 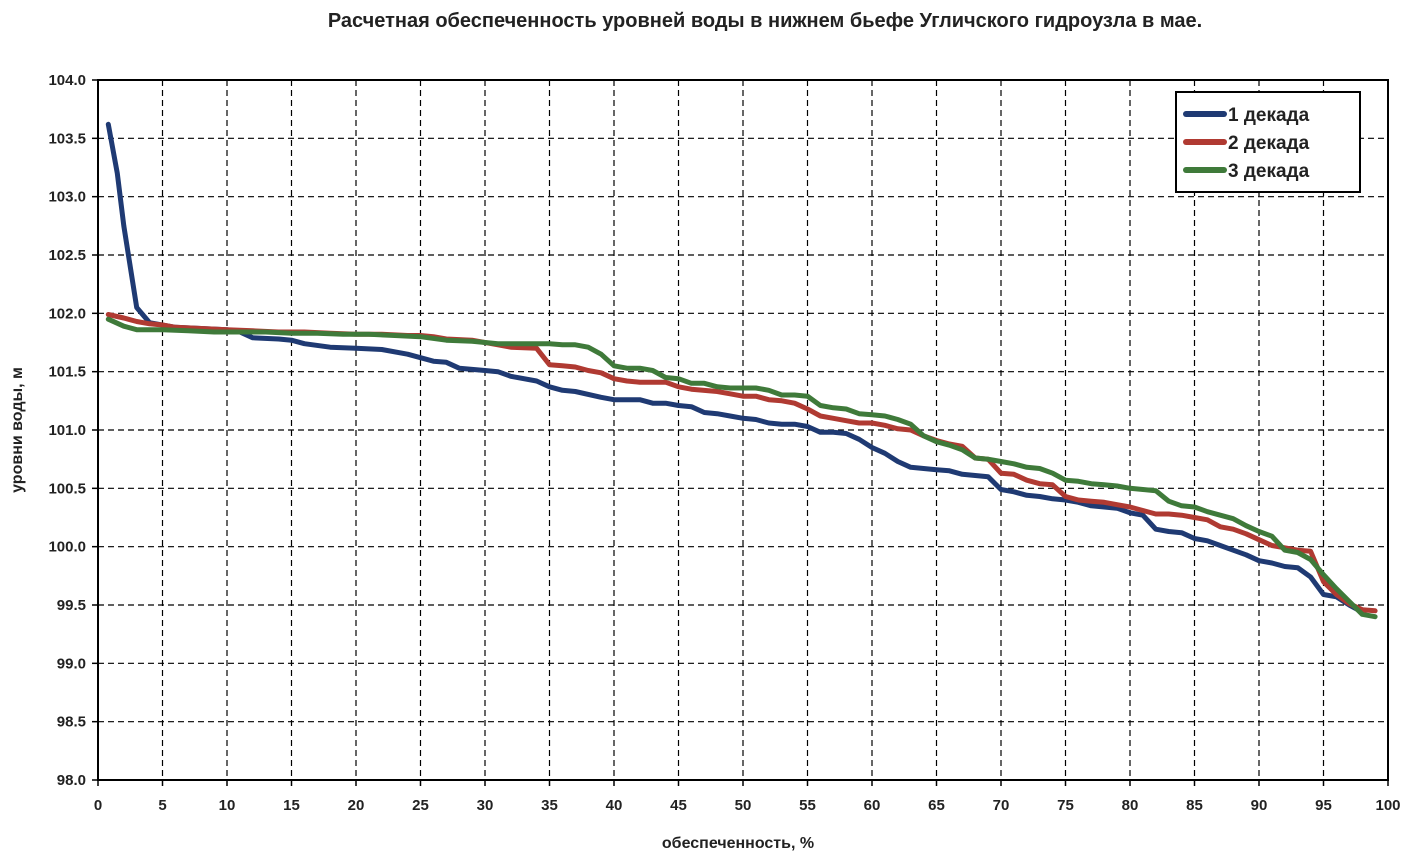 I want to click on y-tick-label: 100.5, so click(x=67, y=488).